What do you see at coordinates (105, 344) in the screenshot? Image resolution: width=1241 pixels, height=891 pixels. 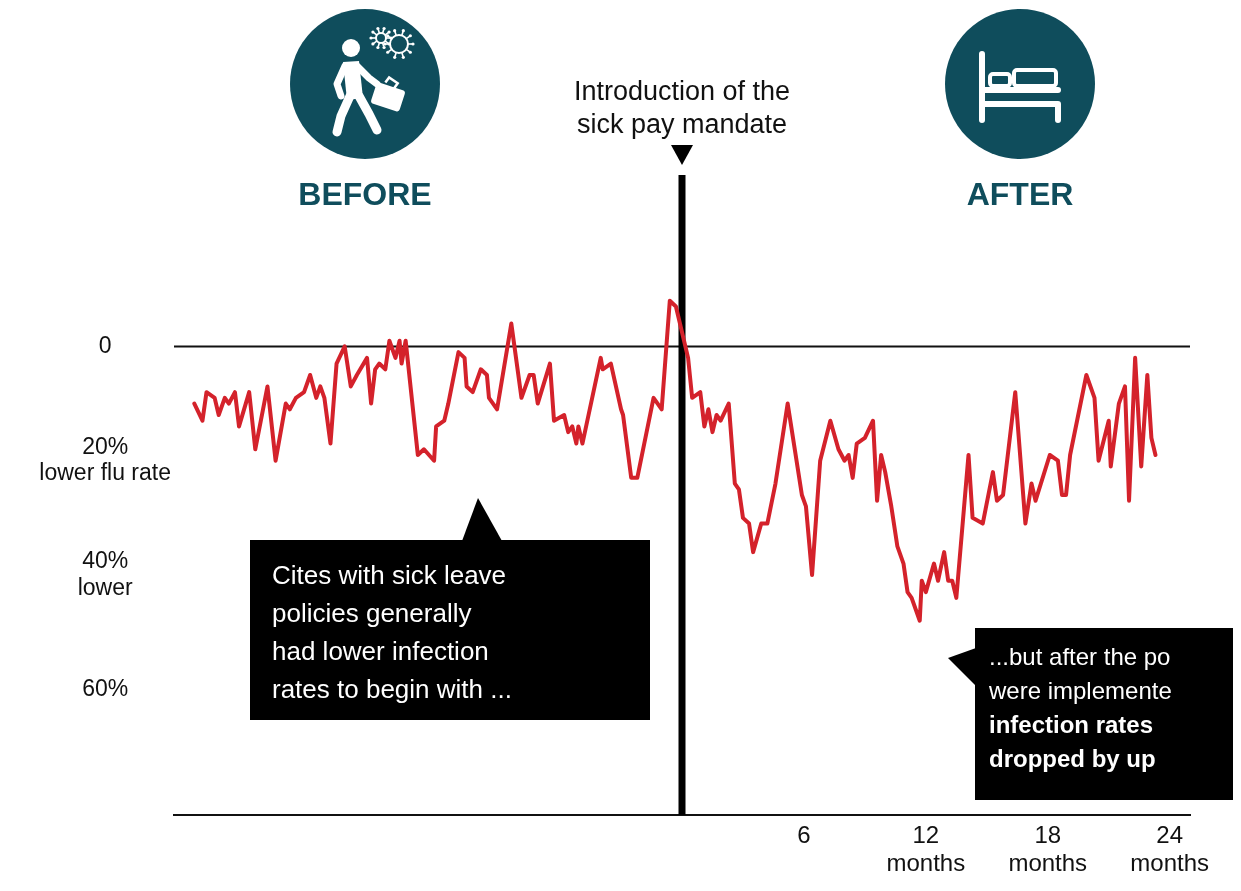 I see `y-tick-label: 0` at bounding box center [105, 344].